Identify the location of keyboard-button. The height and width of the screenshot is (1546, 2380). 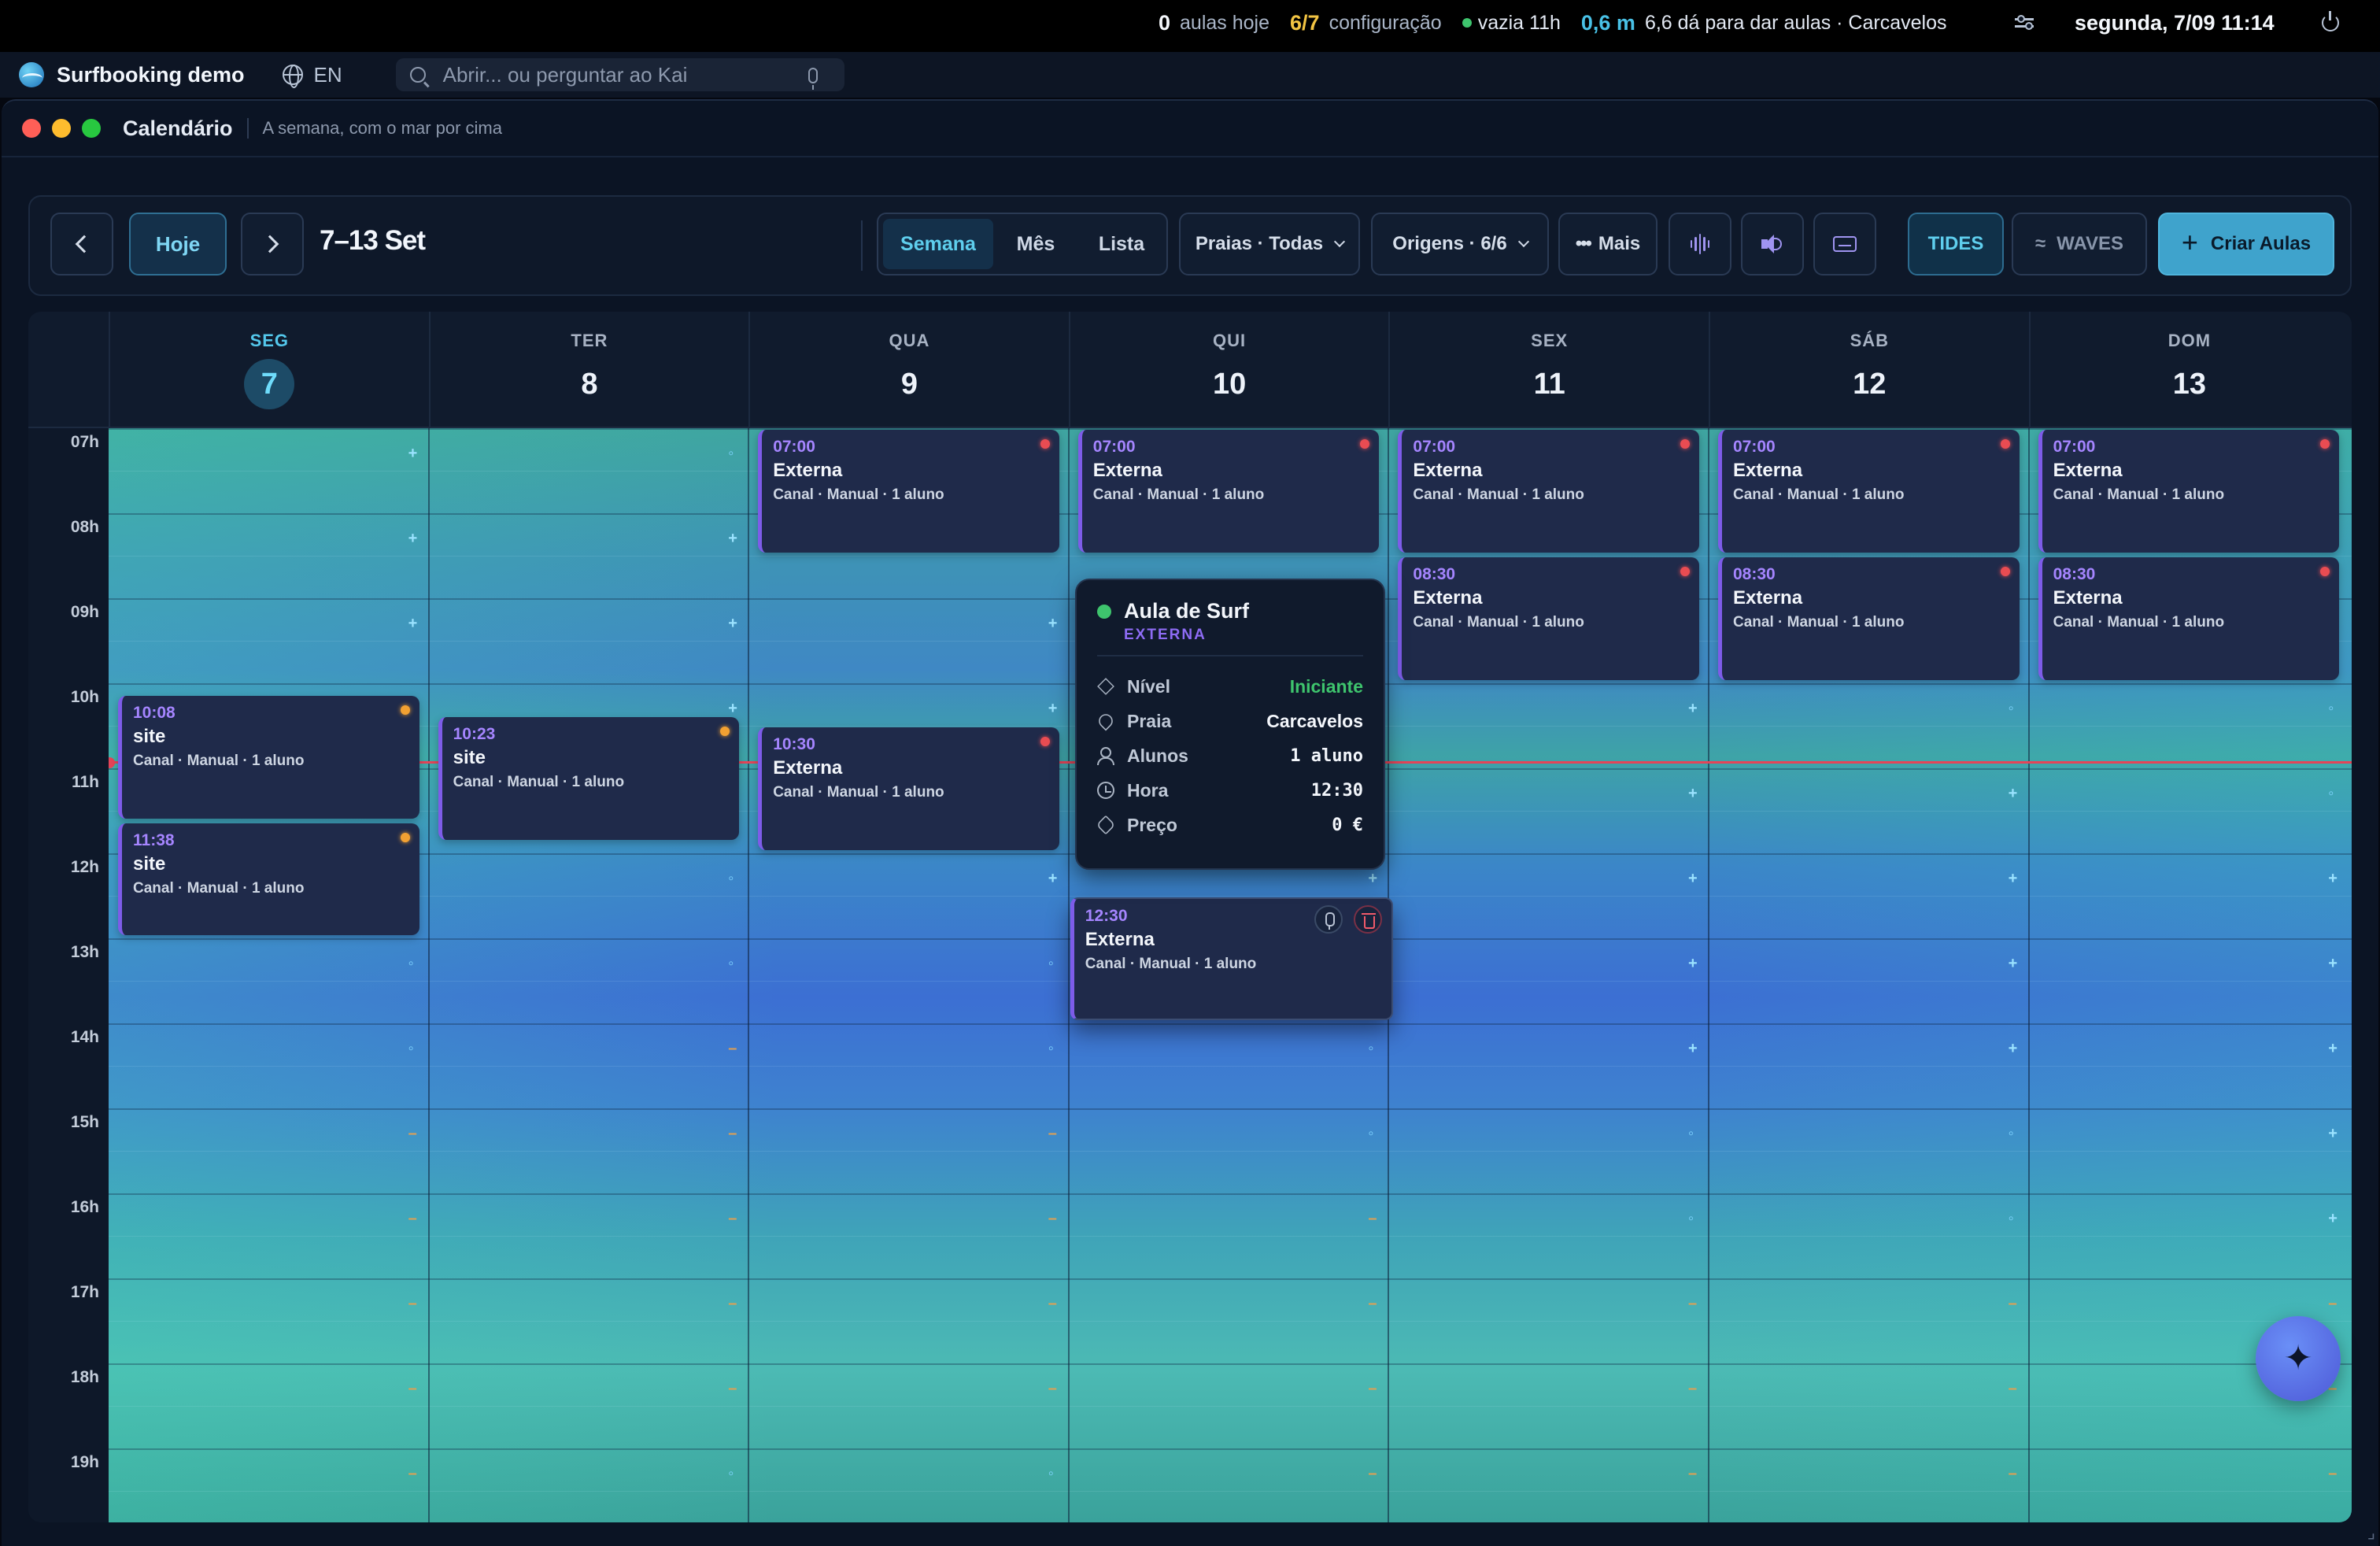
(1844, 244).